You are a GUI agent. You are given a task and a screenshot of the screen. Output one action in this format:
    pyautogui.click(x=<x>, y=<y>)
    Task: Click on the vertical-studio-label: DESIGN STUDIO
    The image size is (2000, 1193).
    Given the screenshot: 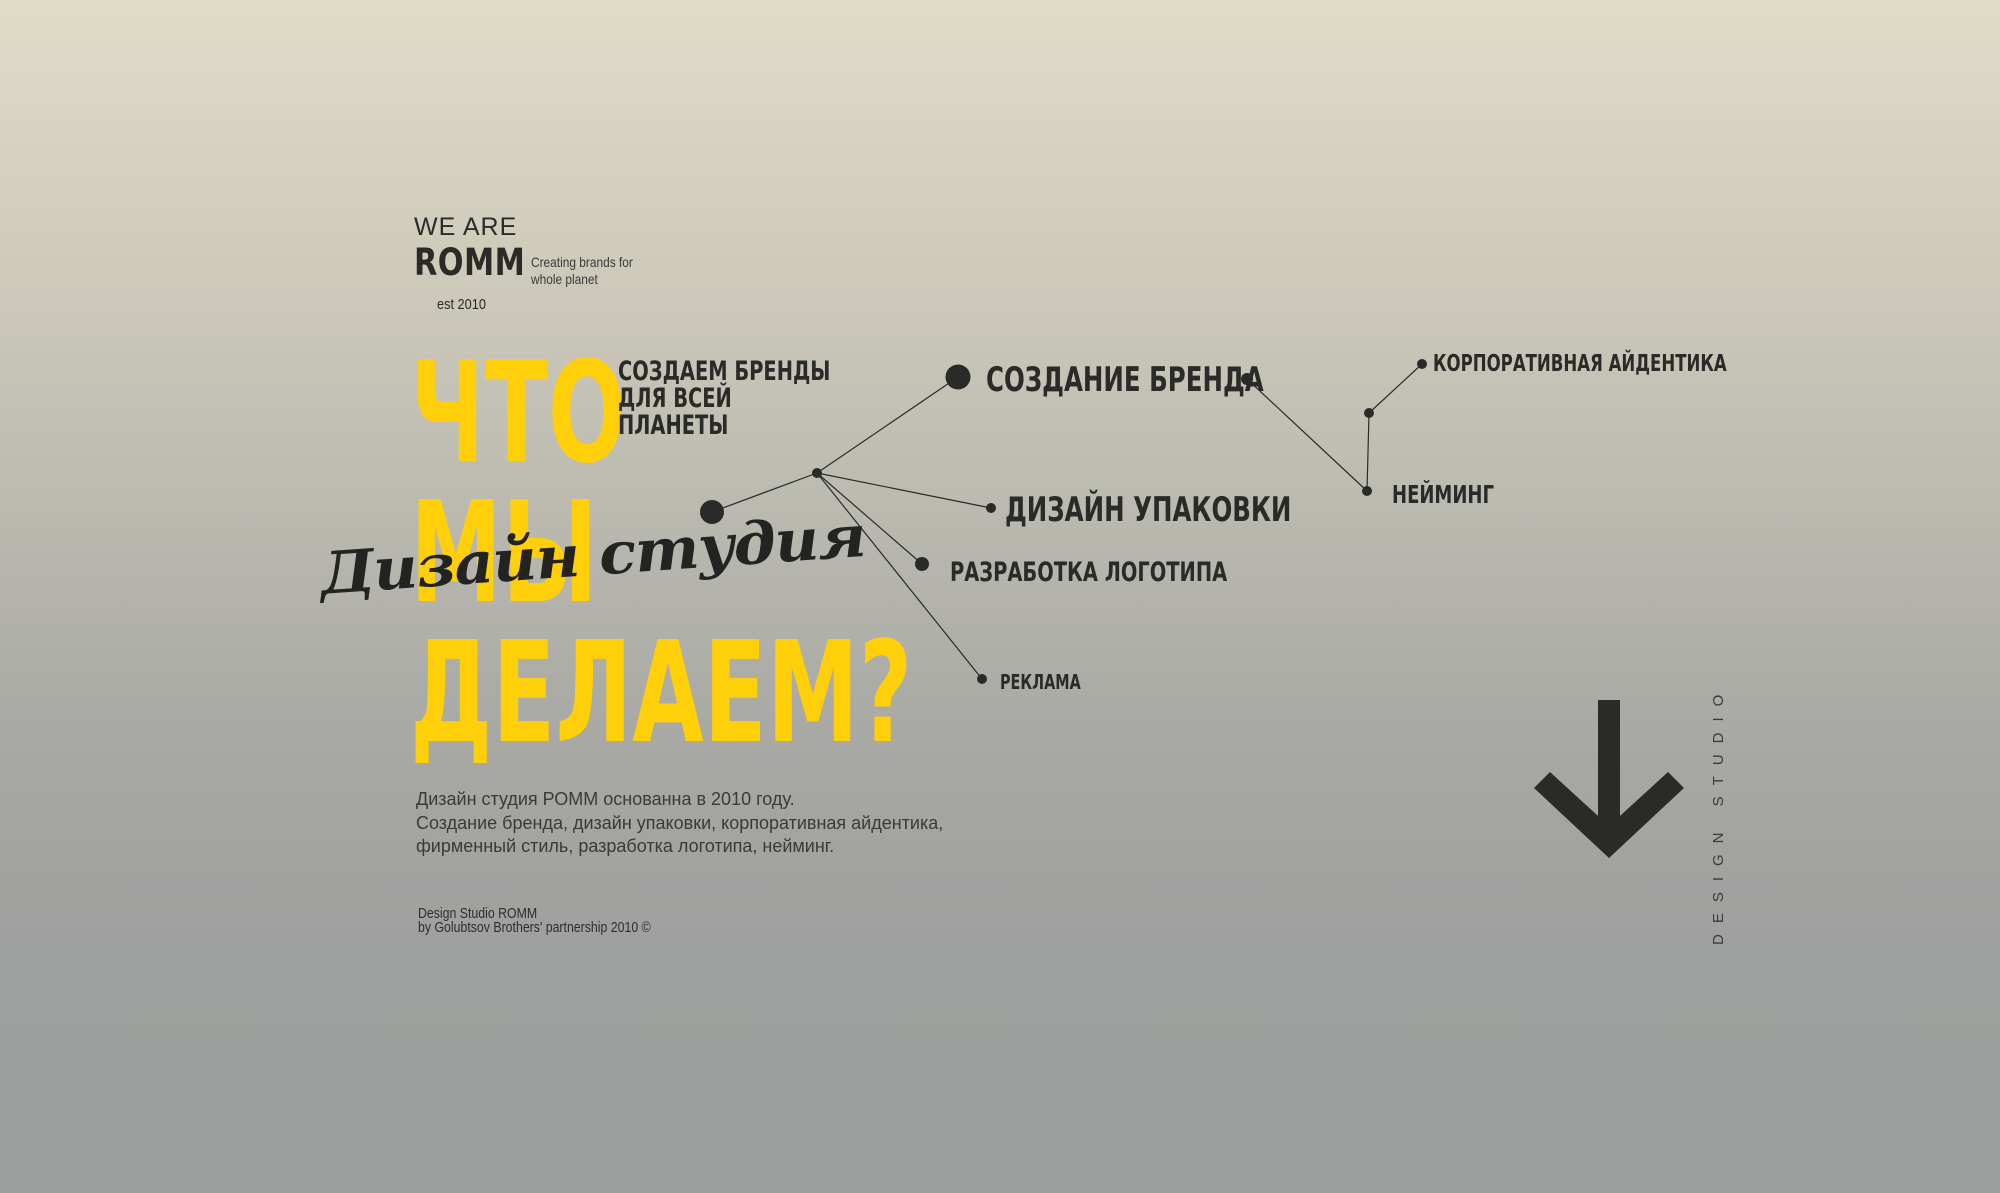 What is the action you would take?
    pyautogui.click(x=1718, y=814)
    